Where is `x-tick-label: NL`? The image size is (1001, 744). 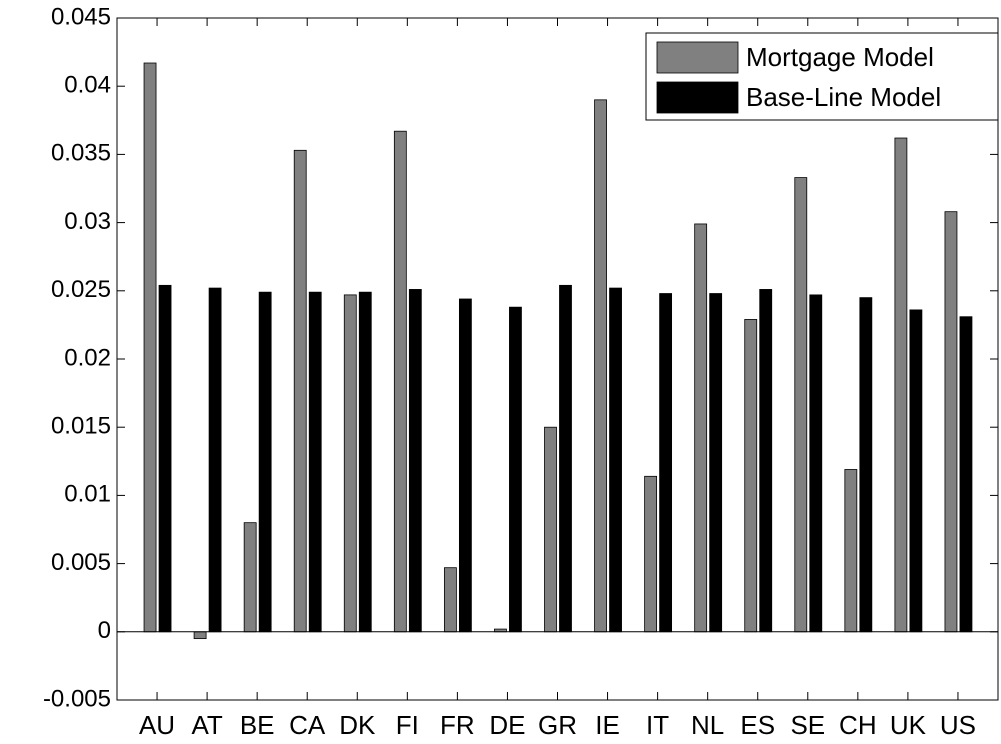
x-tick-label: NL is located at coordinates (707, 725).